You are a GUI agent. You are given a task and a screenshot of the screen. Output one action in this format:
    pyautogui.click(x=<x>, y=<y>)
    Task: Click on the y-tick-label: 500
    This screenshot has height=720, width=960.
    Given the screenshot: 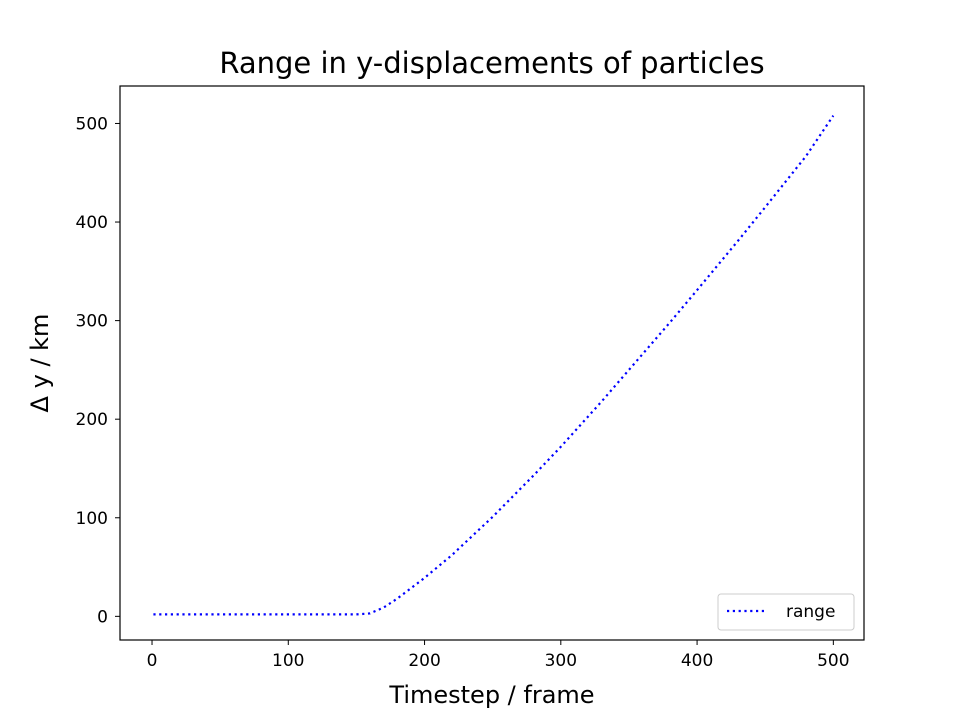 What is the action you would take?
    pyautogui.click(x=92, y=124)
    